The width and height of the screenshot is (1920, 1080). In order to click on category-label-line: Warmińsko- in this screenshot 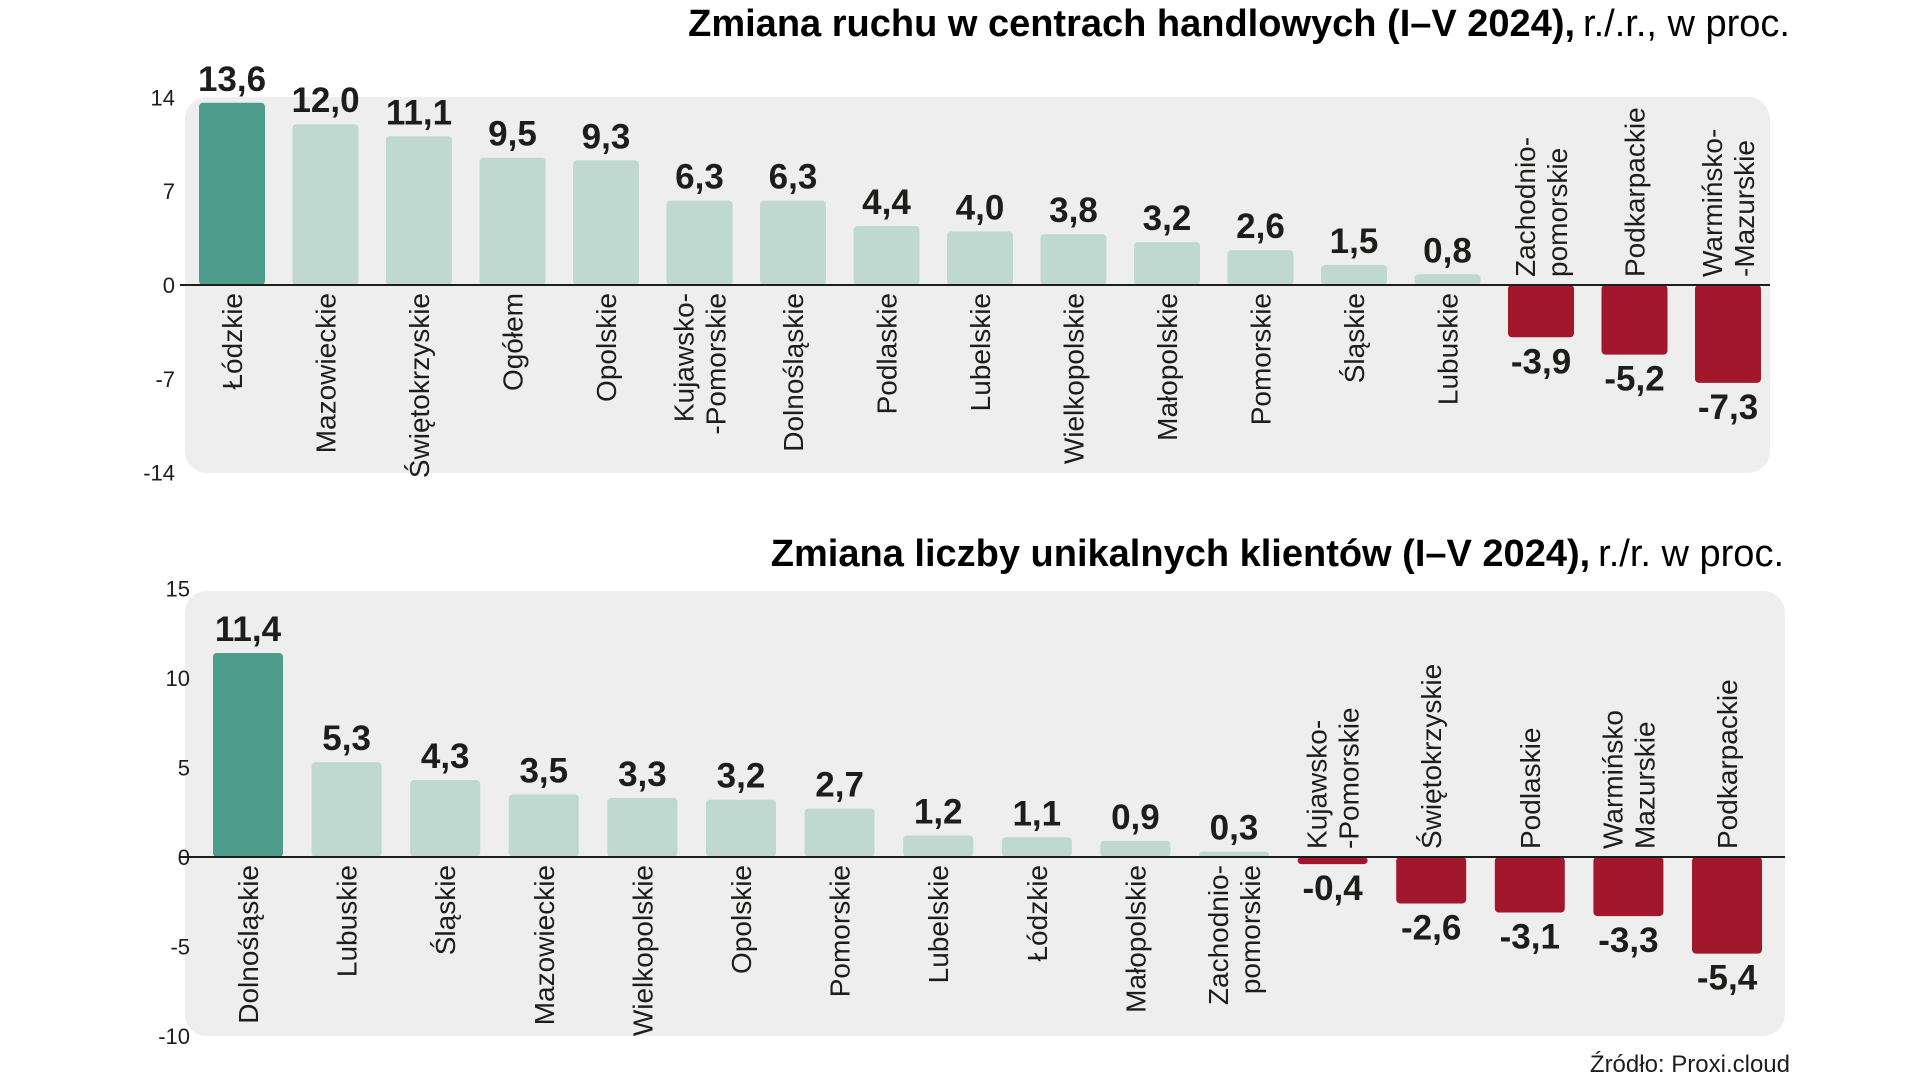, I will do `click(1712, 203)`.